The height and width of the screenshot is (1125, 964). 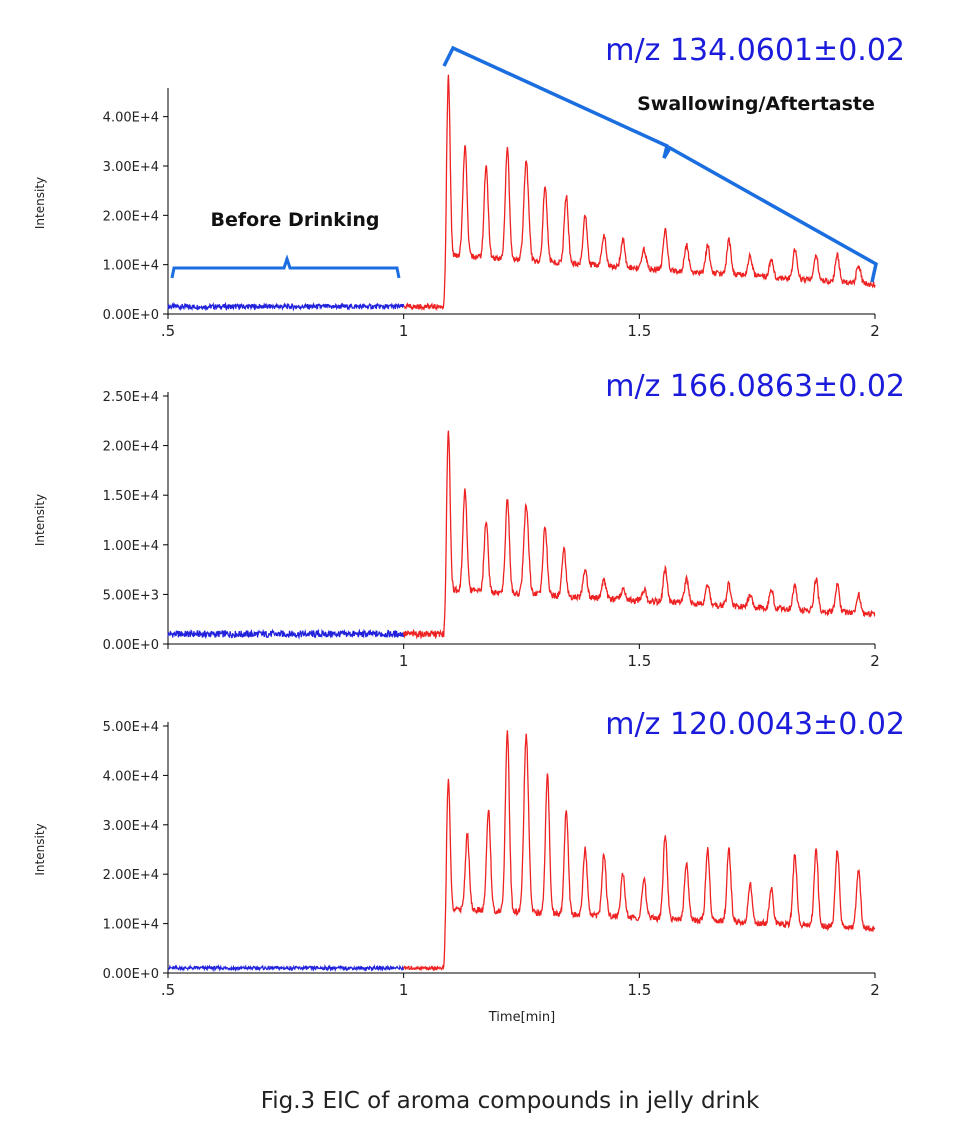 I want to click on y-tick-label: 5.00E+3, so click(x=131, y=595).